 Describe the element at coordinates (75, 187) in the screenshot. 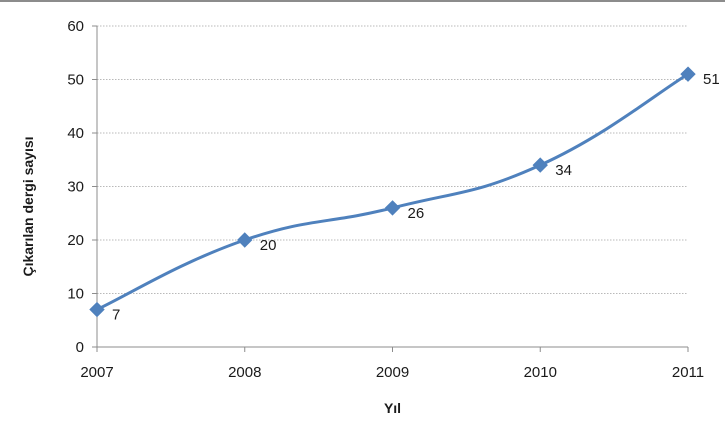

I see `y-tick-label: 30` at that location.